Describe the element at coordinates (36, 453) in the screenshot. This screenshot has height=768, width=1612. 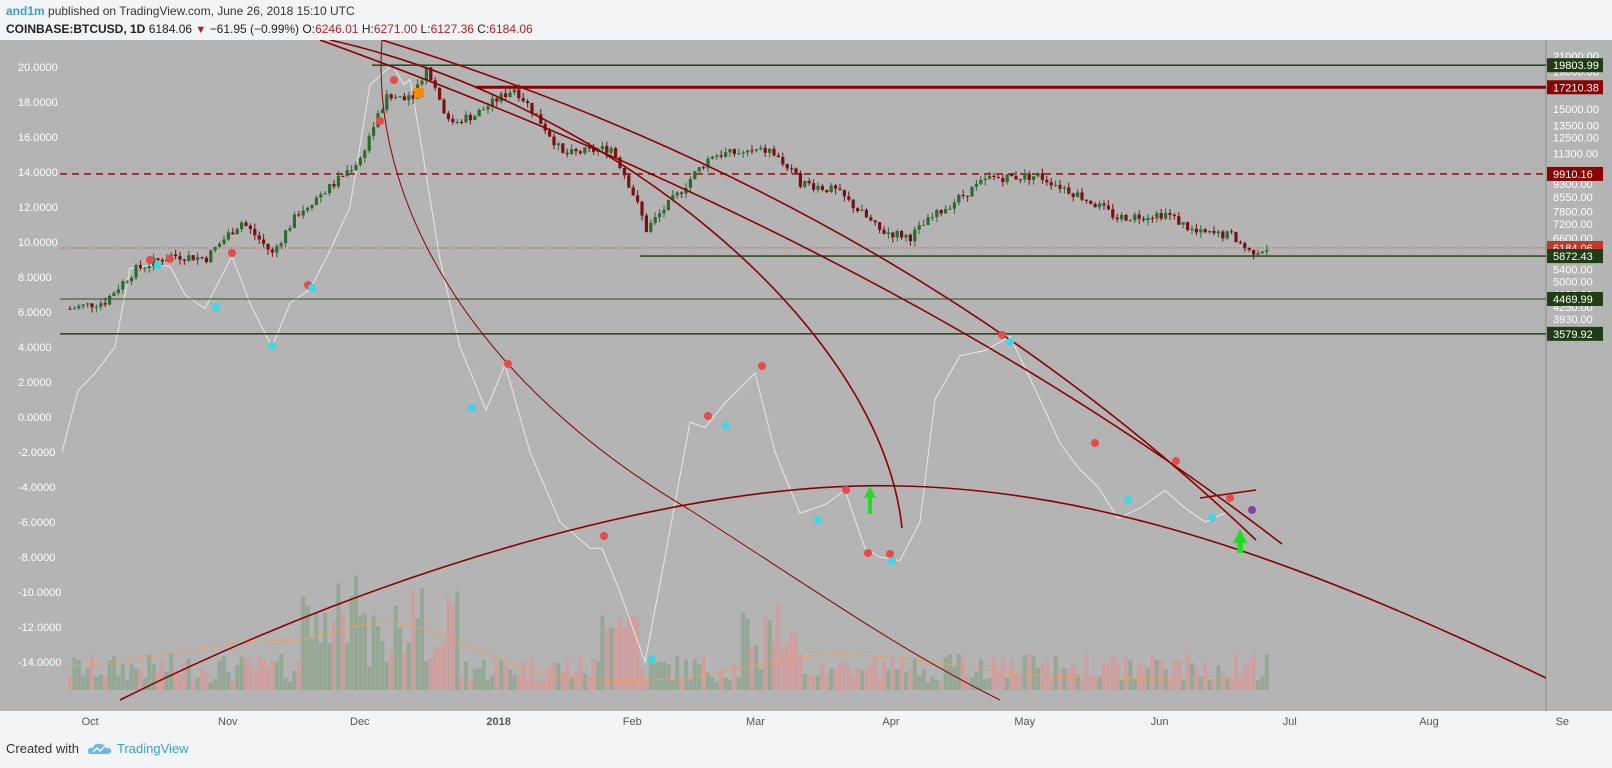
I see `left-axis-tick: -2.0000` at that location.